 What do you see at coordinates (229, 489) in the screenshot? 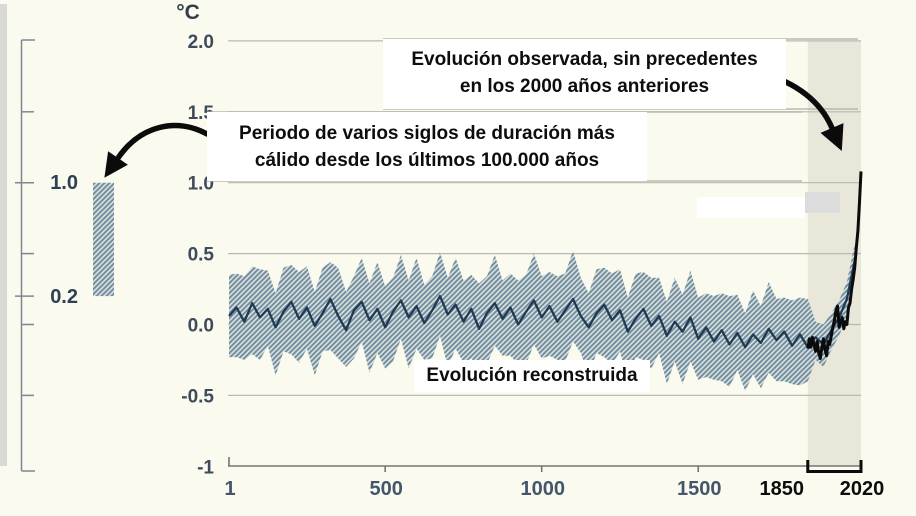
I see `x-tick-label: 1` at bounding box center [229, 489].